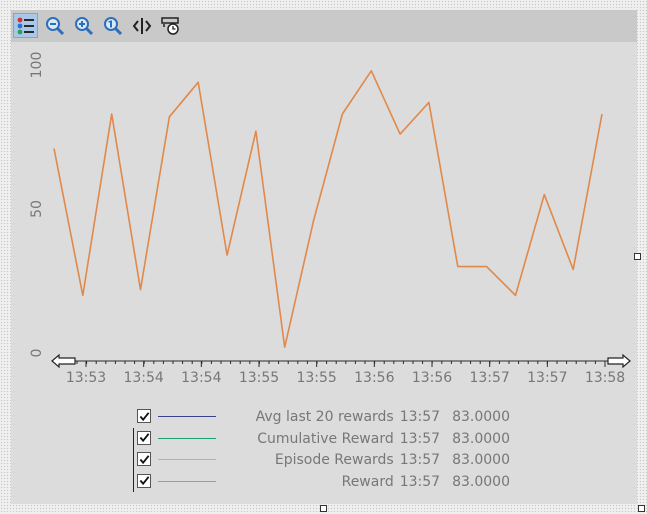 The image size is (647, 514). I want to click on zoom-out-button, so click(54, 25).